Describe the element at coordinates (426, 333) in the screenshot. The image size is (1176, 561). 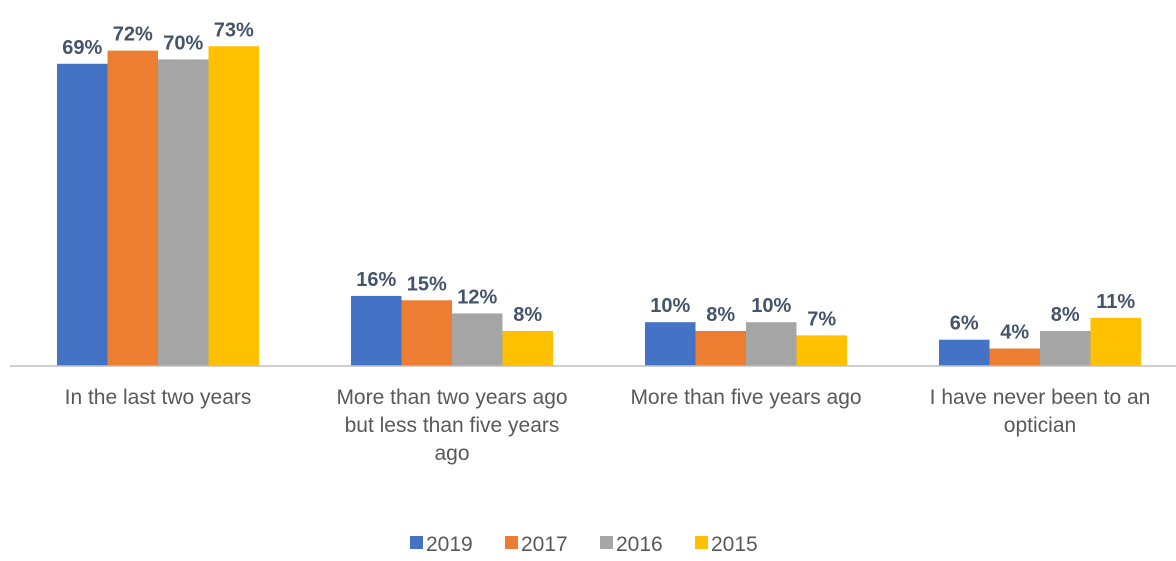
I see `bar-2017-more-than-two-years-ago` at that location.